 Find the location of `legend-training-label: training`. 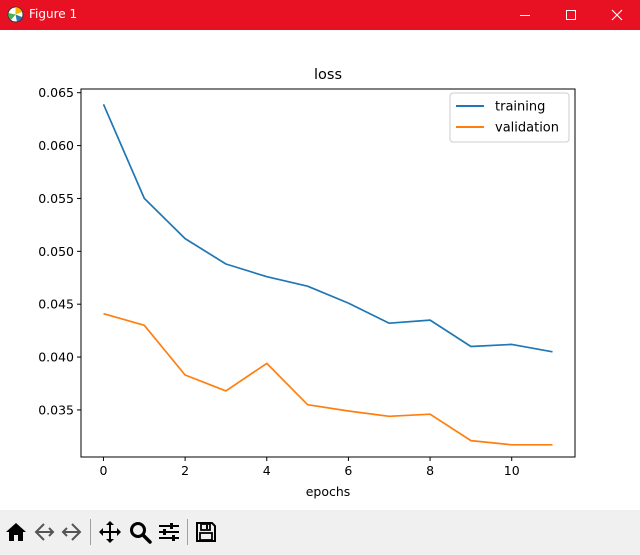

legend-training-label: training is located at coordinates (520, 107).